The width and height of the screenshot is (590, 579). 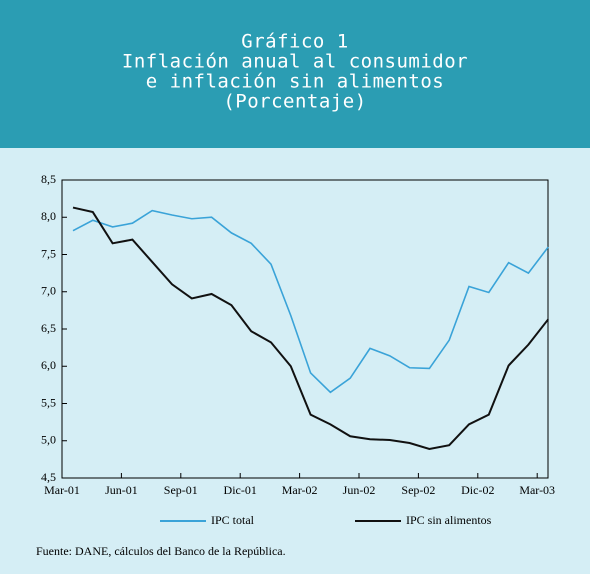 I want to click on x-tick-label: Sep-01, so click(x=181, y=490).